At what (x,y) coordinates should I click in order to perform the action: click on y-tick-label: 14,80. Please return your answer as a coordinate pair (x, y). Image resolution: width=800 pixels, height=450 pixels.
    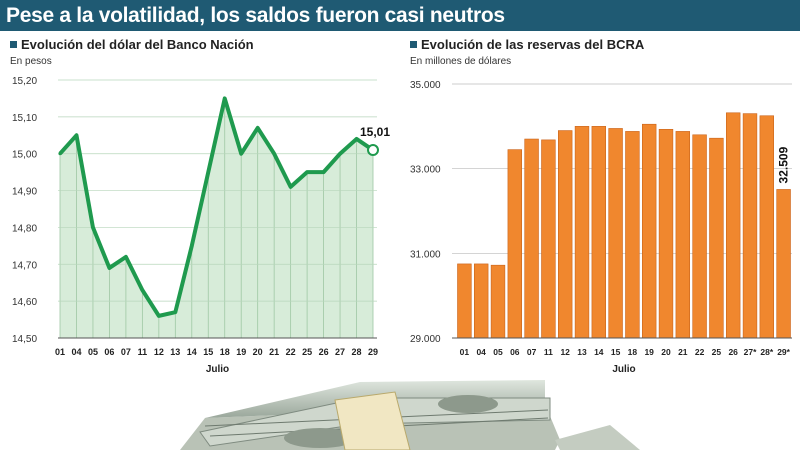
    Looking at the image, I should click on (24, 228).